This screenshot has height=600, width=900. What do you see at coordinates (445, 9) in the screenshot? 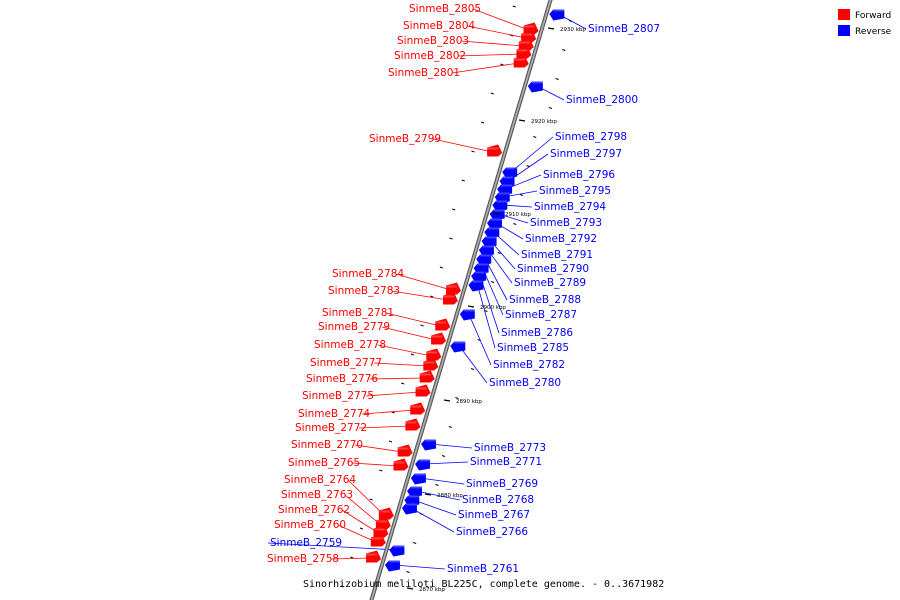
I see `gene-label: SinmeB_2805` at bounding box center [445, 9].